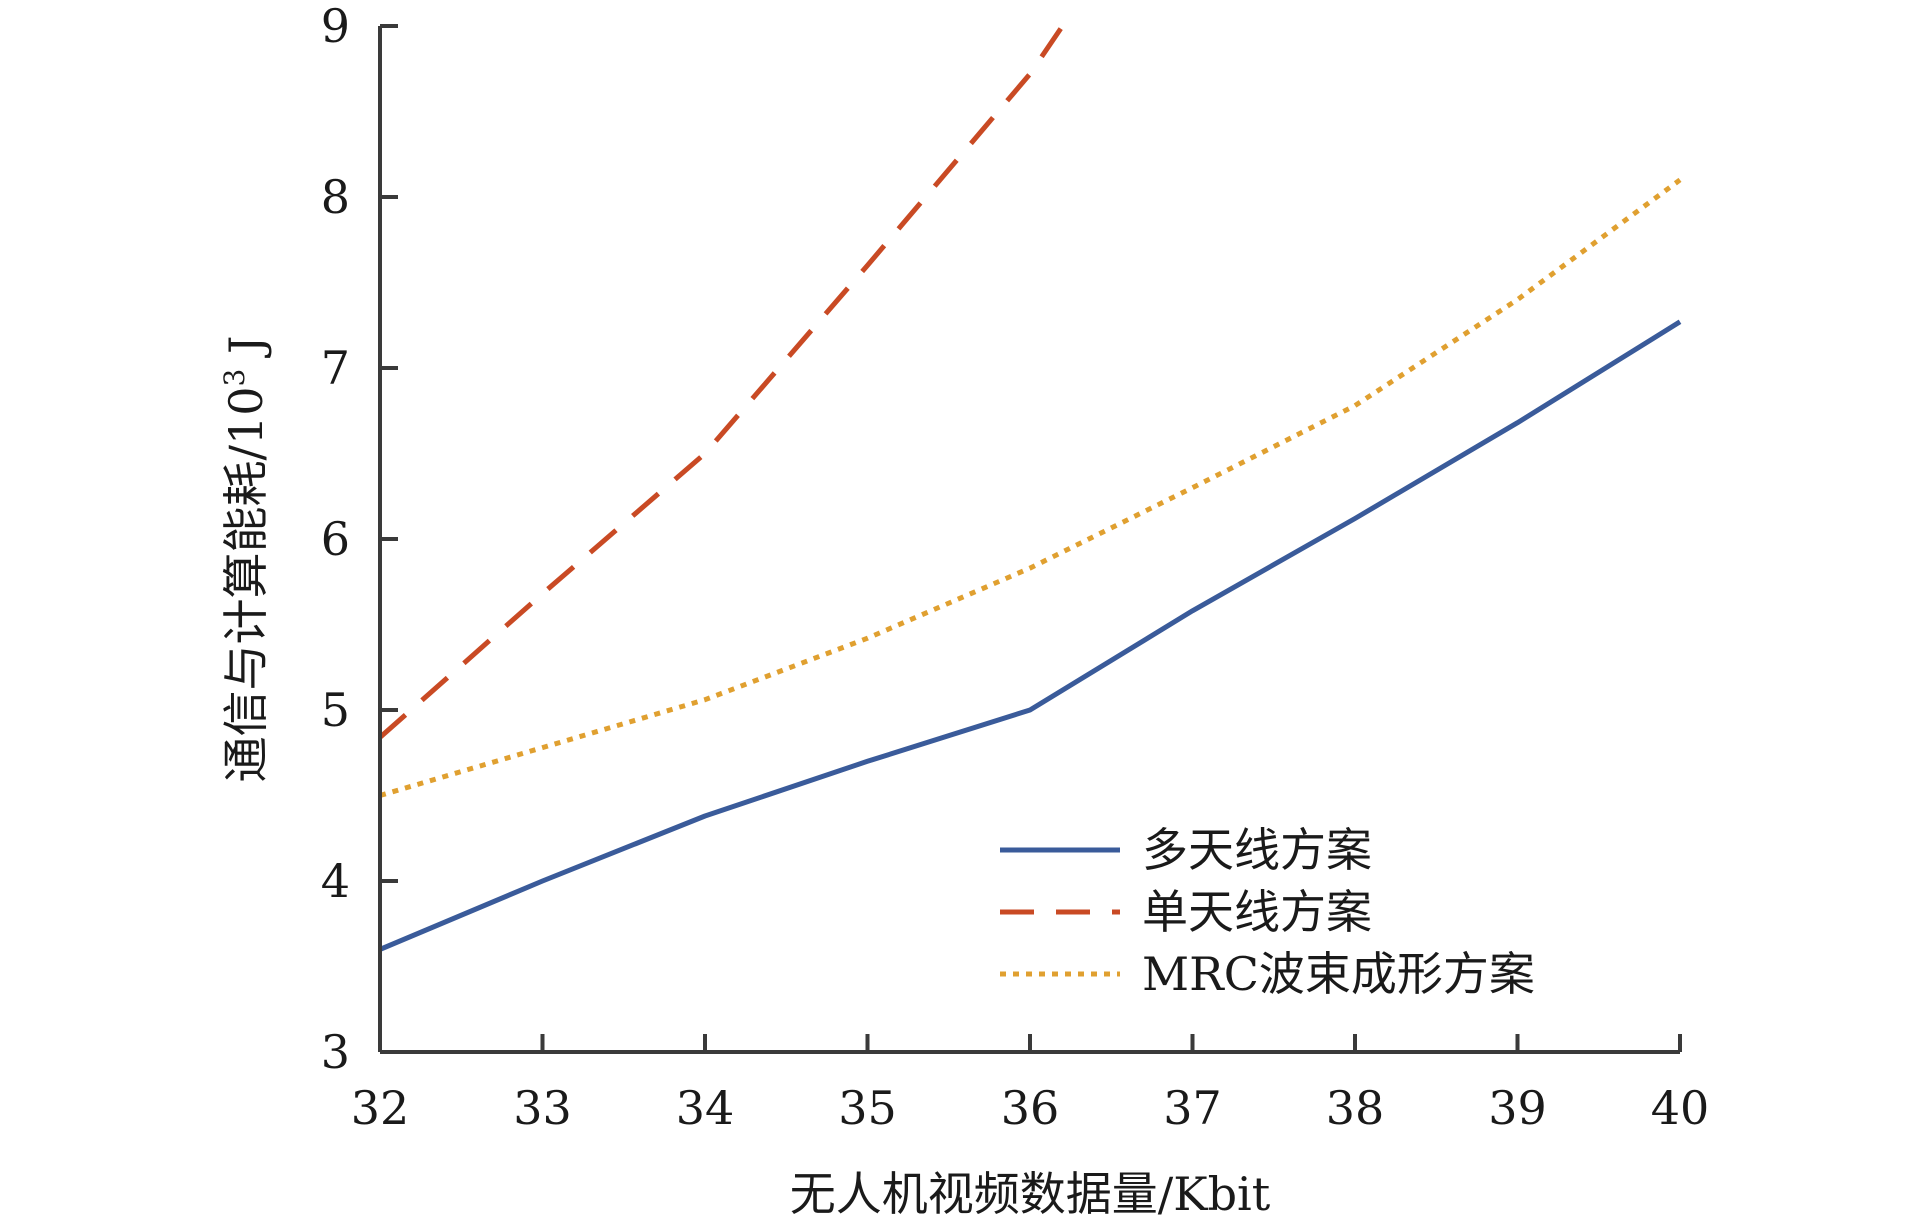 The image size is (1913, 1228). What do you see at coordinates (335, 197) in the screenshot?
I see `y-tick-label: 8` at bounding box center [335, 197].